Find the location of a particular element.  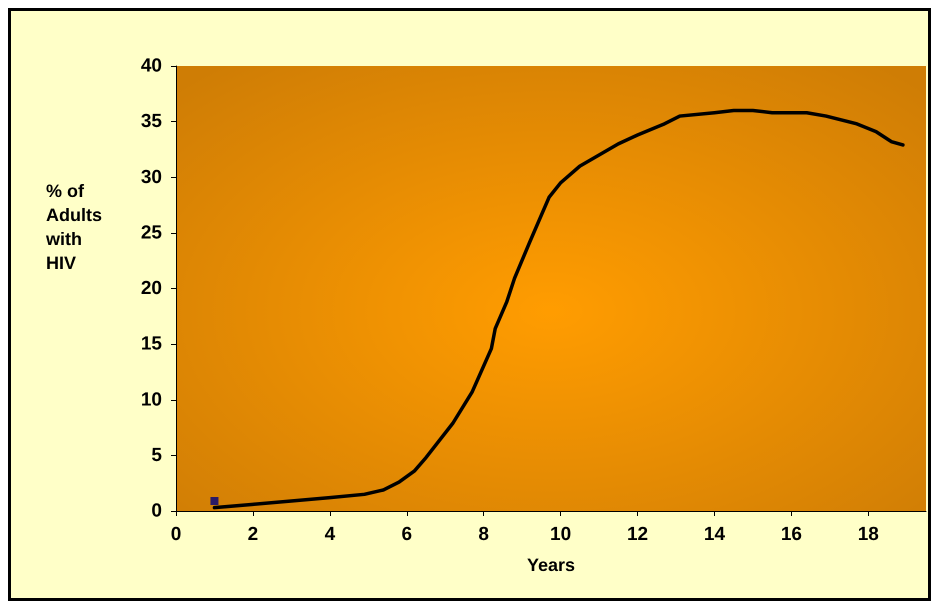

x-tick-label: 0 is located at coordinates (176, 534).